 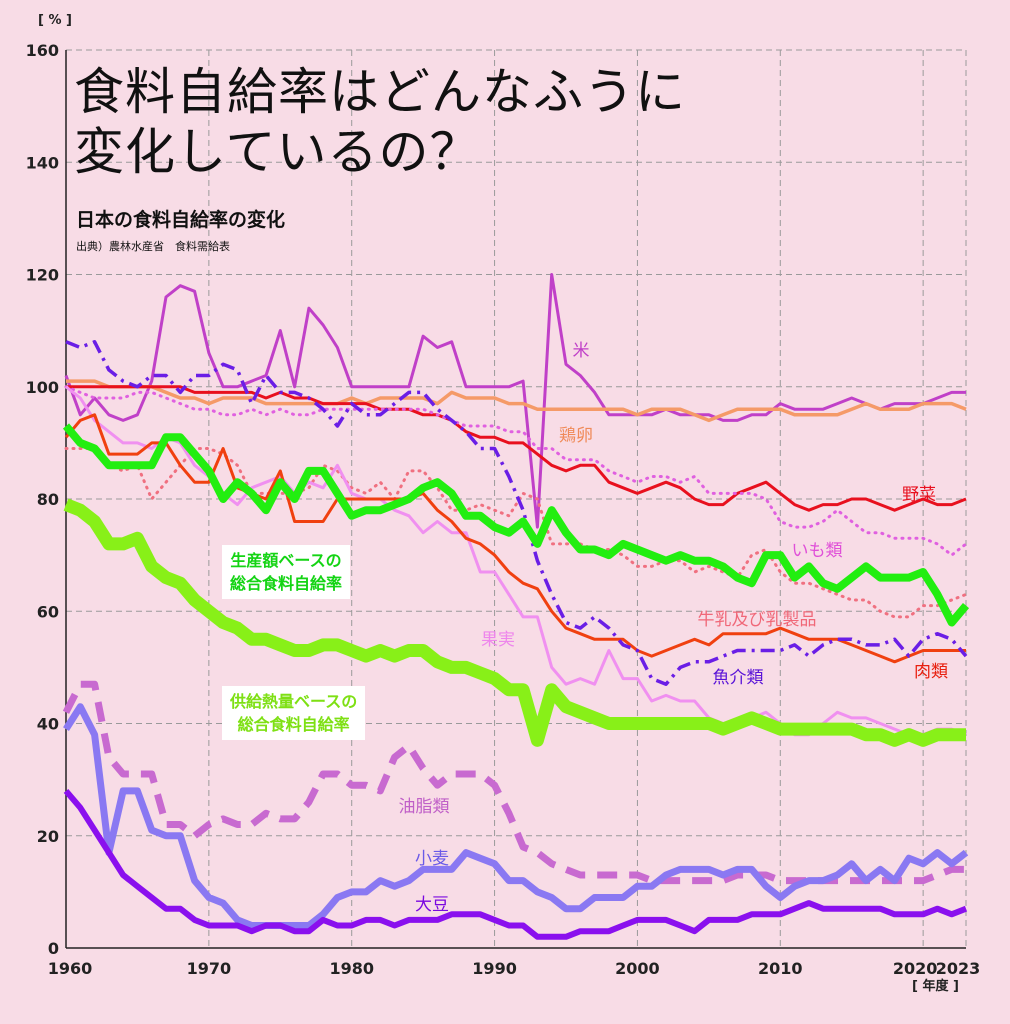 I want to click on y-tick-label: 160, so click(x=42, y=50).